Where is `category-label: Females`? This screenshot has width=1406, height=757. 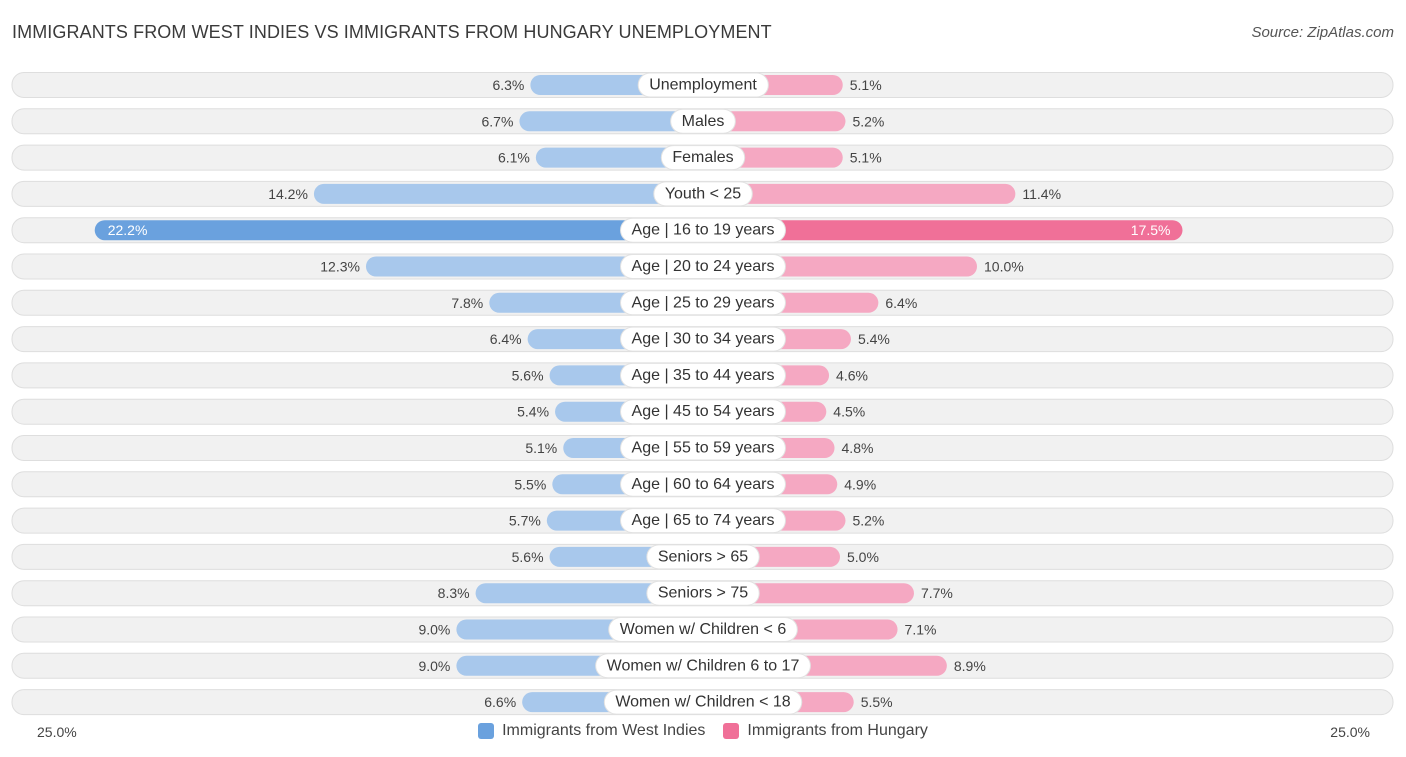 category-label: Females is located at coordinates (702, 157).